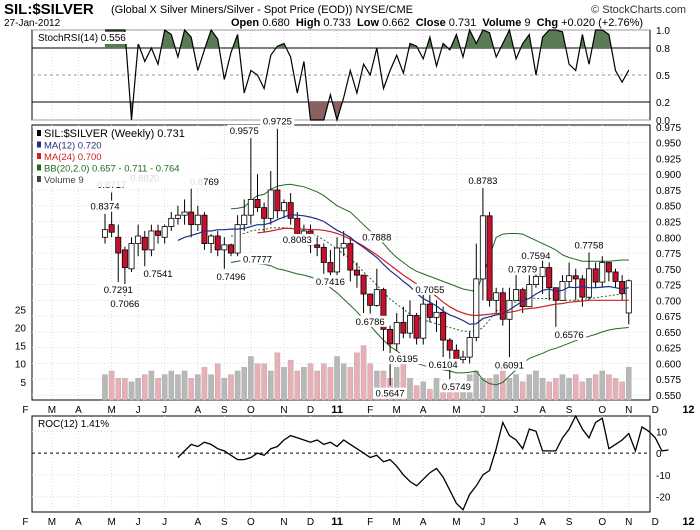 This screenshot has width=700, height=530. I want to click on price-annotation: 0.7496, so click(230, 277).